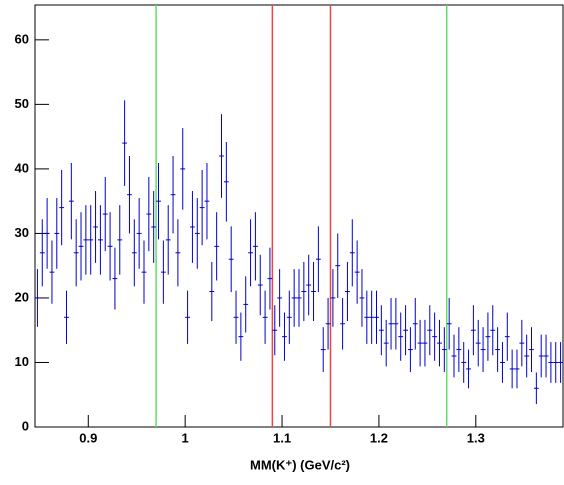 The width and height of the screenshot is (564, 485). I want to click on x-tick-label: 1.2, so click(379, 437).